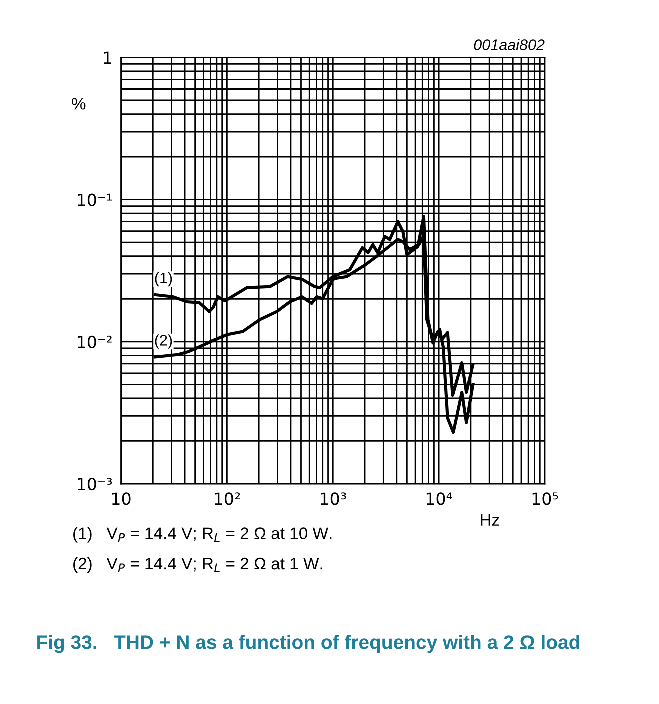 Image resolution: width=659 pixels, height=704 pixels. What do you see at coordinates (545, 499) in the screenshot?
I see `x-tick-label: 10⁵` at bounding box center [545, 499].